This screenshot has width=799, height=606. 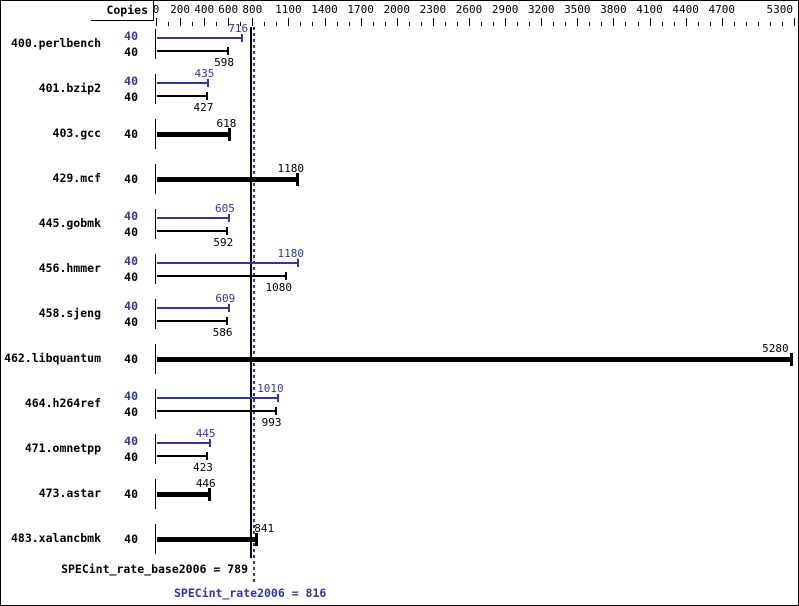 I want to click on axis-label: 4100, so click(x=649, y=9).